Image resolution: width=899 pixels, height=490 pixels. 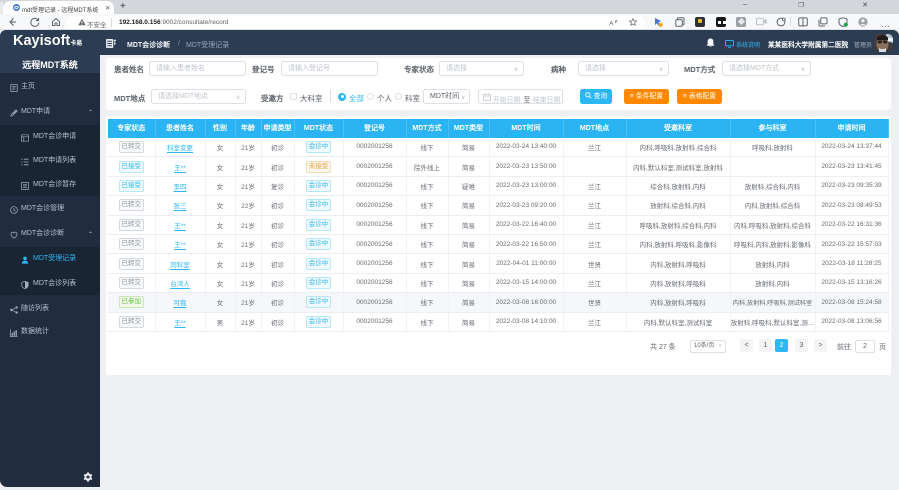 What do you see at coordinates (611, 23) in the screenshot?
I see `svg-text: A` at bounding box center [611, 23].